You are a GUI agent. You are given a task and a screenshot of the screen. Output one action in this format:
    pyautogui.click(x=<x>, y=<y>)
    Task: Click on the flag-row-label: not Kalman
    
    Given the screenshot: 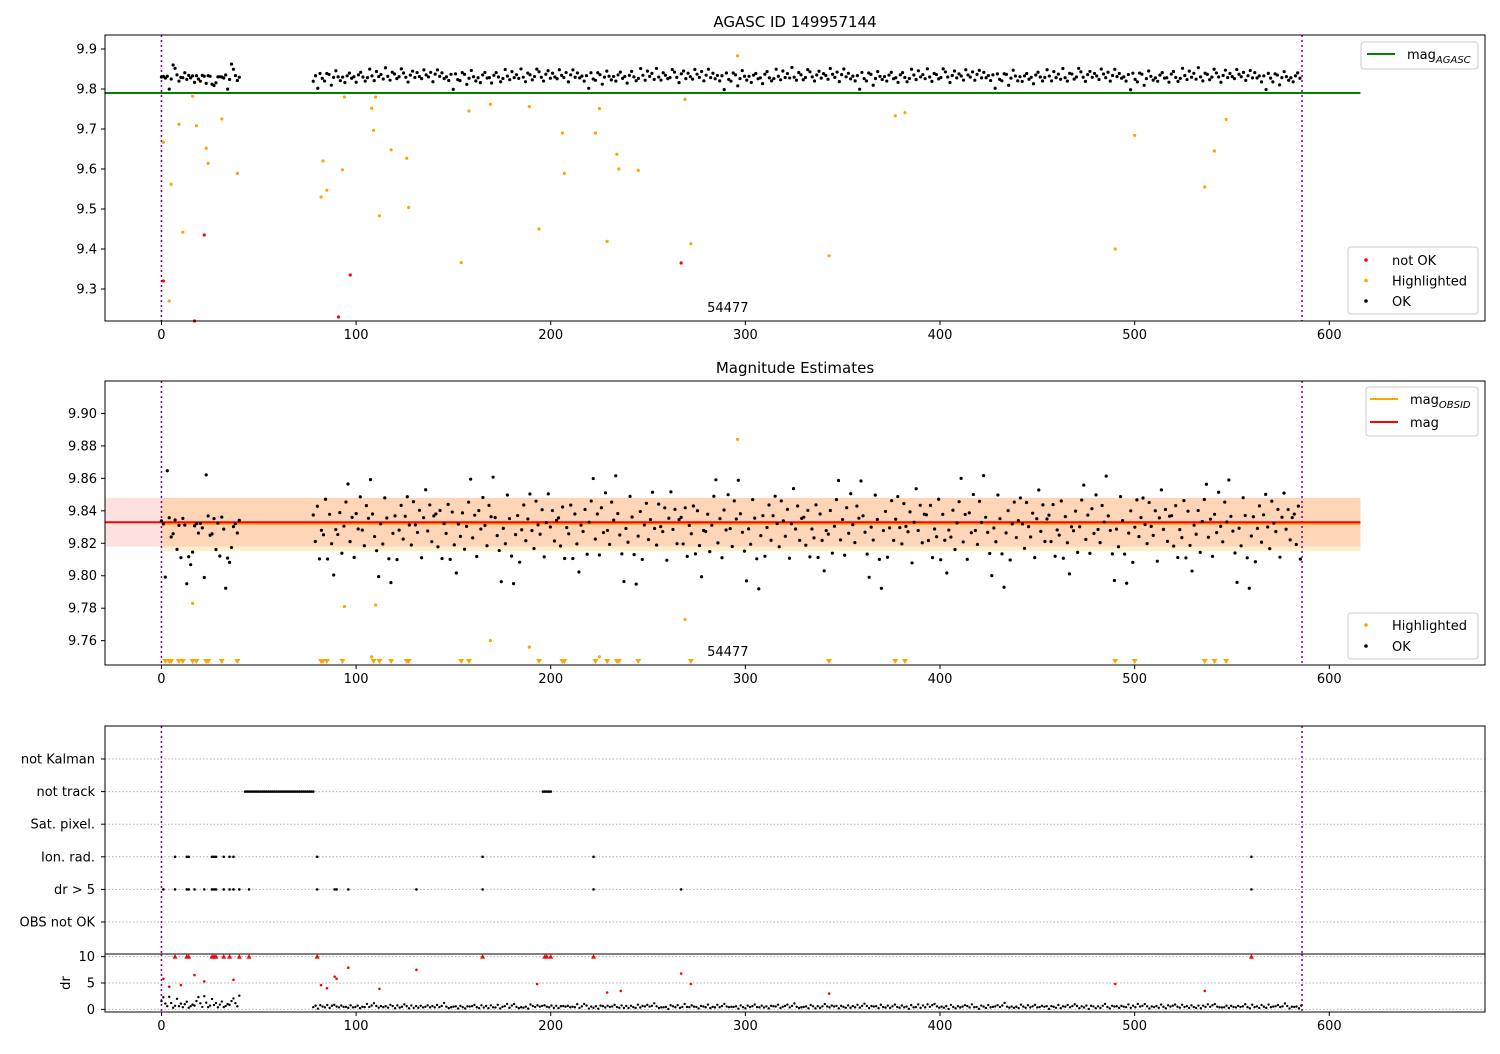 What is the action you would take?
    pyautogui.click(x=58, y=760)
    